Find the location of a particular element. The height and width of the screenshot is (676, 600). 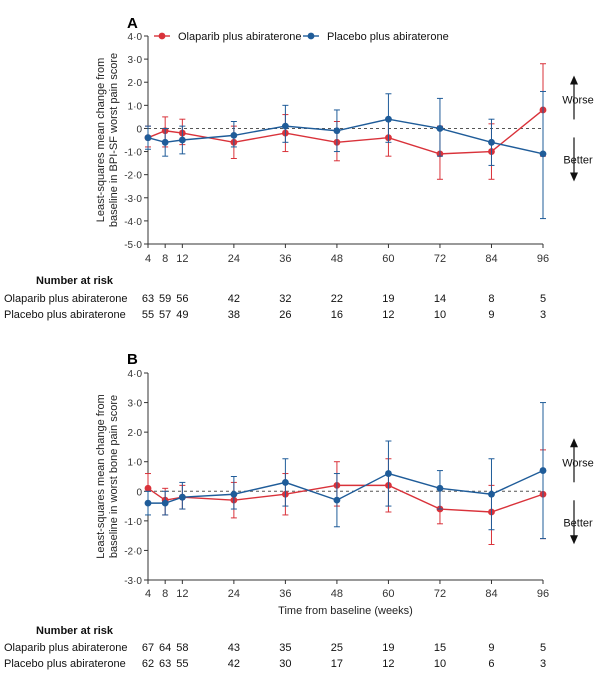

risk-count: 42 is located at coordinates (234, 664).